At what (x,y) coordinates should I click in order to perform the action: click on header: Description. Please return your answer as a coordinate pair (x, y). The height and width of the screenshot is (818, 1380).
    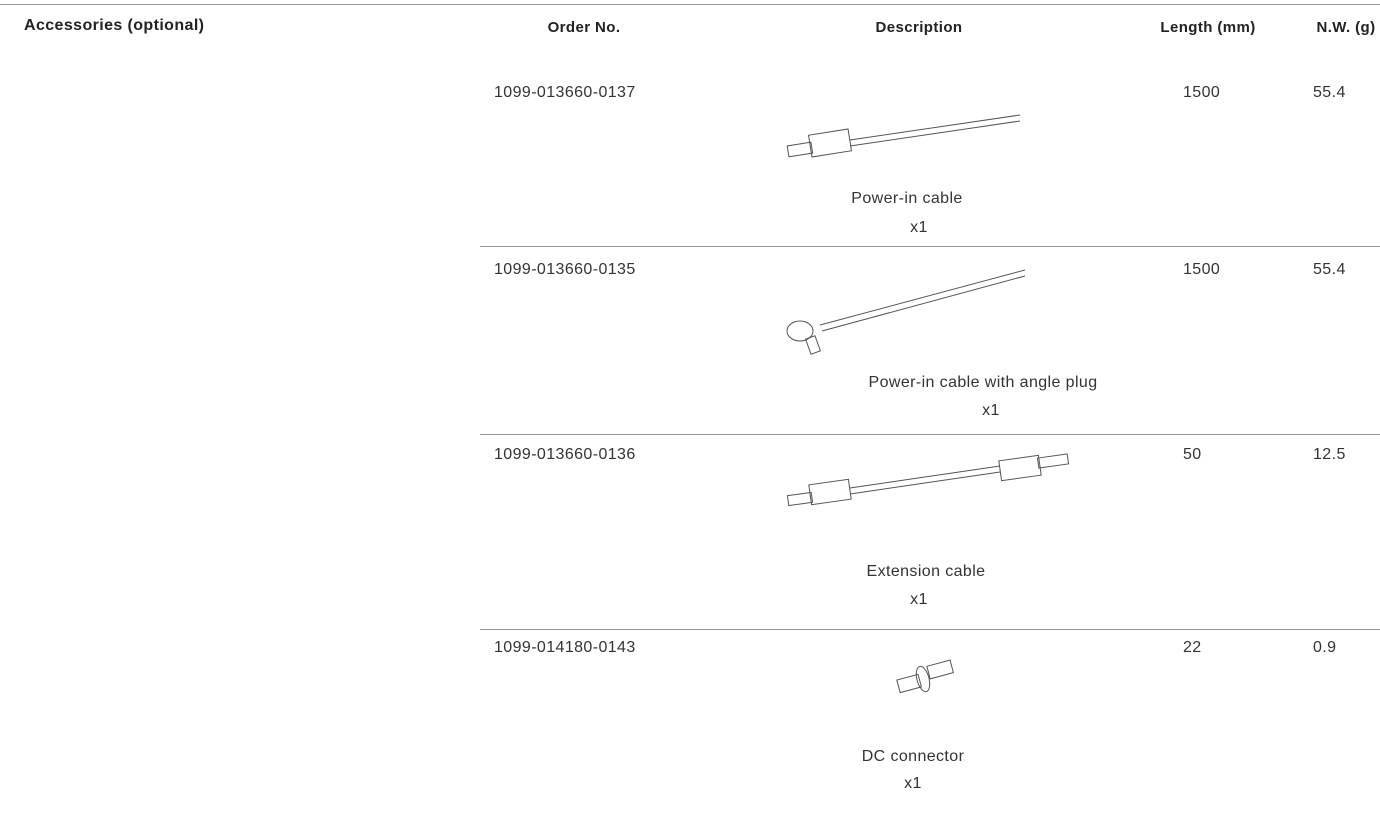
    Looking at the image, I should click on (919, 27).